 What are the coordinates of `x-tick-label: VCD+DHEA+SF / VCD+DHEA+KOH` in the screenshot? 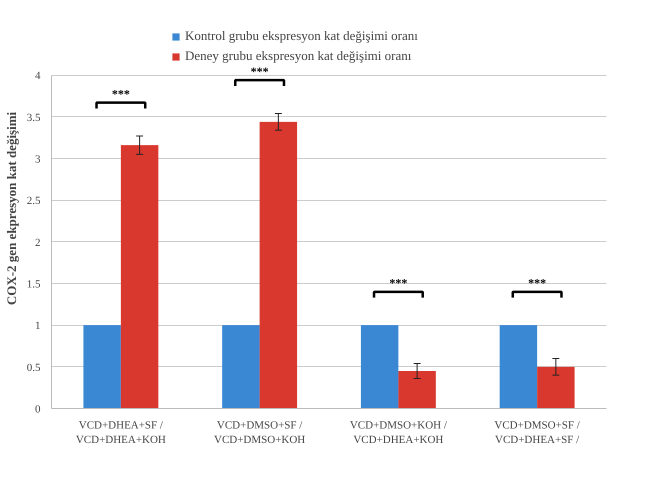 It's located at (121, 433).